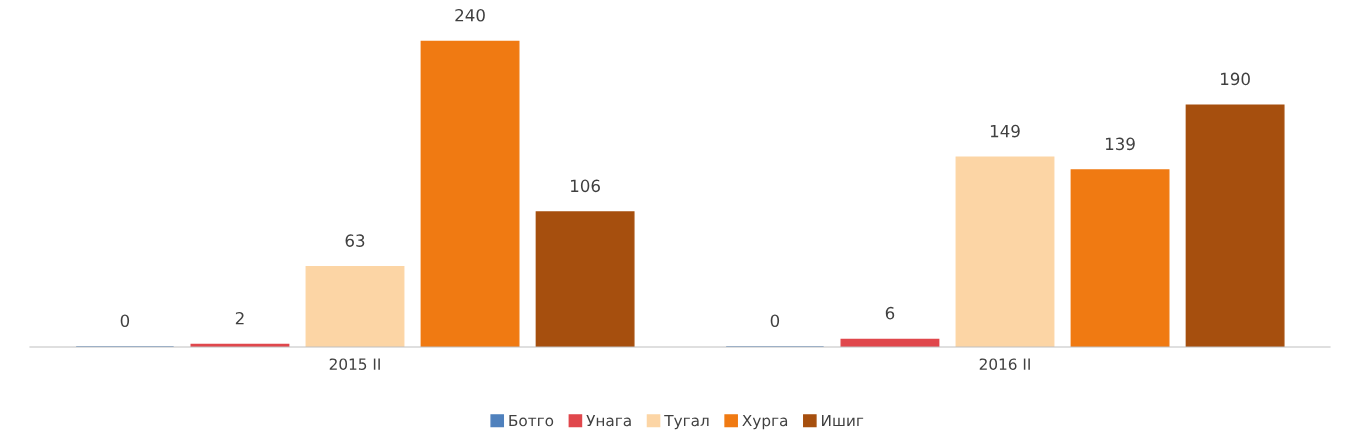 The image size is (1355, 443). What do you see at coordinates (1235, 79) in the screenshot?
I see `data-label: 190` at bounding box center [1235, 79].